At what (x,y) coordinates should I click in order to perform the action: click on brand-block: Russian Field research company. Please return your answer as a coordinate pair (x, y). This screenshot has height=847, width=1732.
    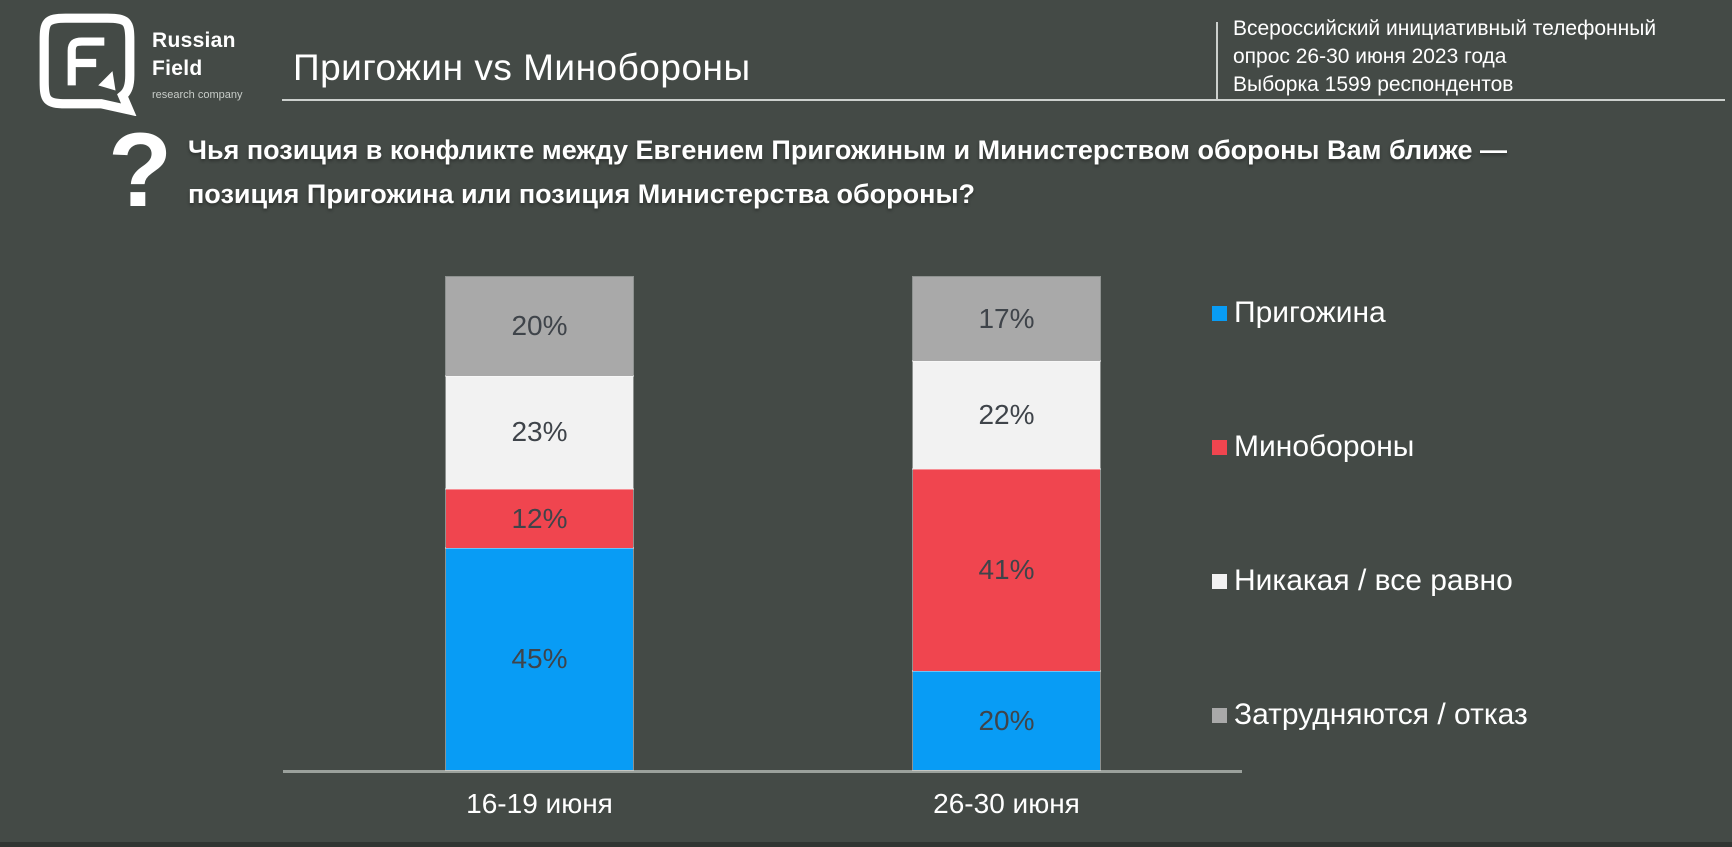
    Looking at the image, I should click on (197, 64).